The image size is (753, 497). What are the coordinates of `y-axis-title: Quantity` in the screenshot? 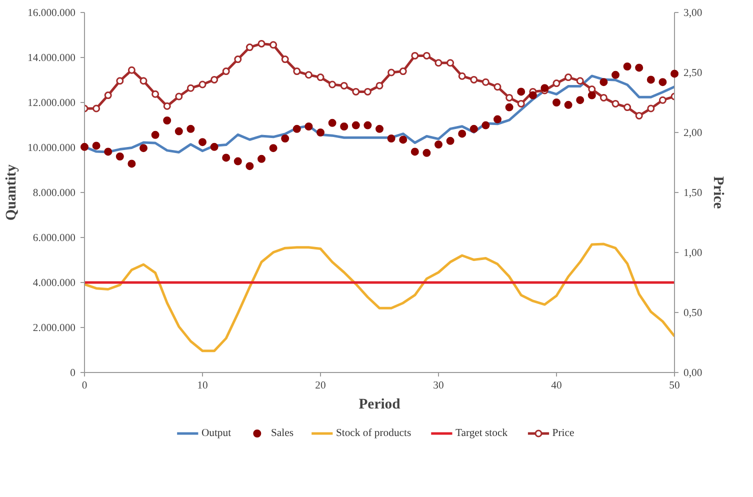 It's located at (12, 192).